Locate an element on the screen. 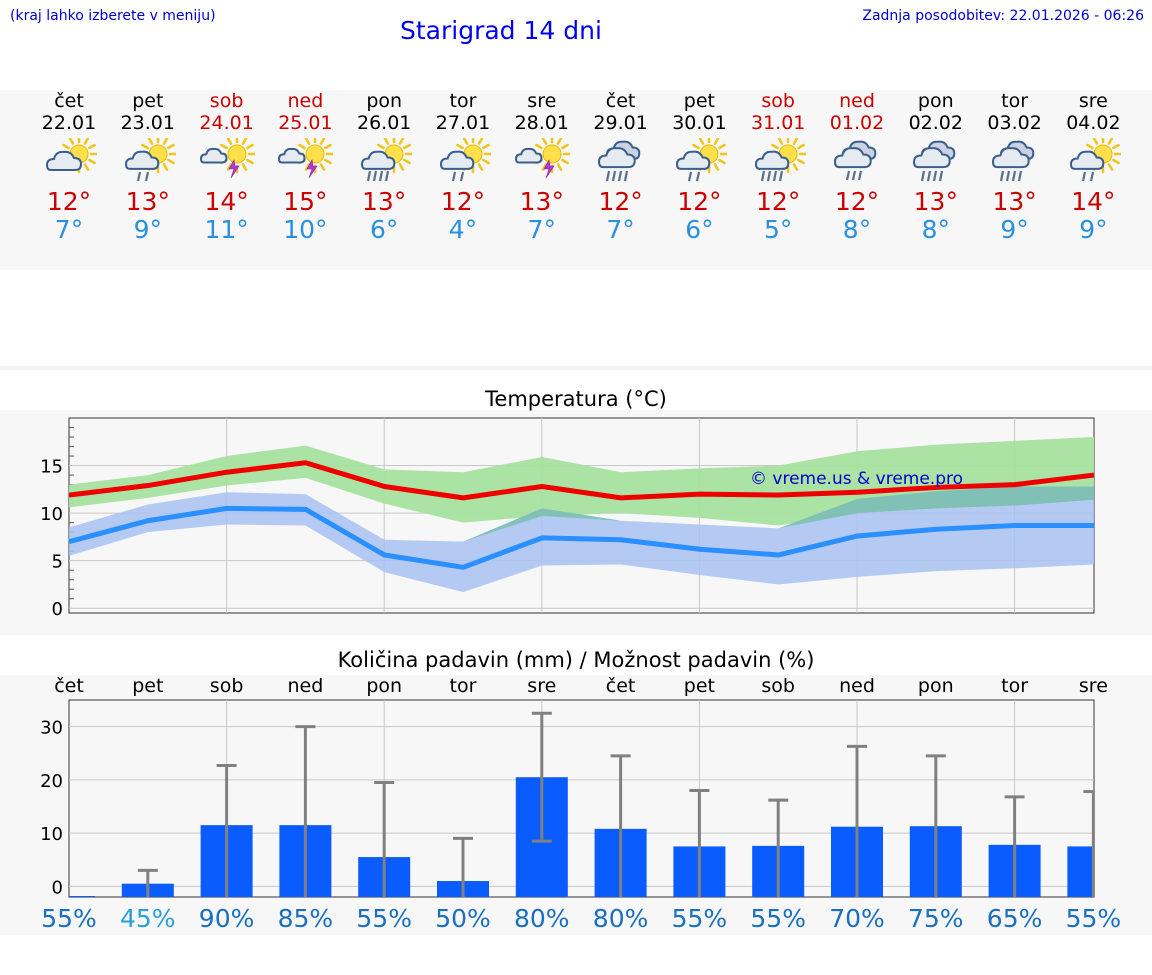 This screenshot has height=975, width=1152. forecast-day: čet 22.01 12° 7° is located at coordinates (69, 167).